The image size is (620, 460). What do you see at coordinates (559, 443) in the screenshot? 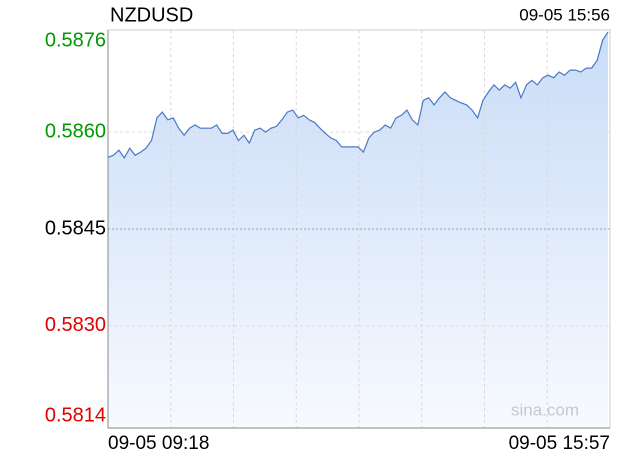
I see `x-end-label: 09-05 15:57` at bounding box center [559, 443].